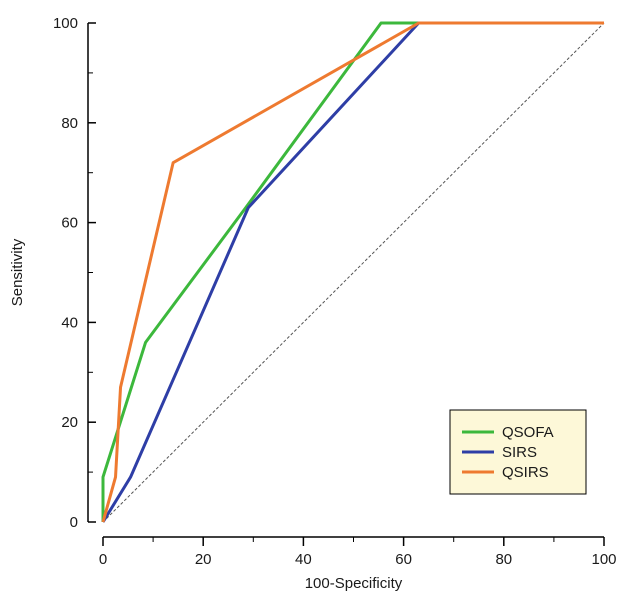  I want to click on x-tick-label: 0, so click(103, 559).